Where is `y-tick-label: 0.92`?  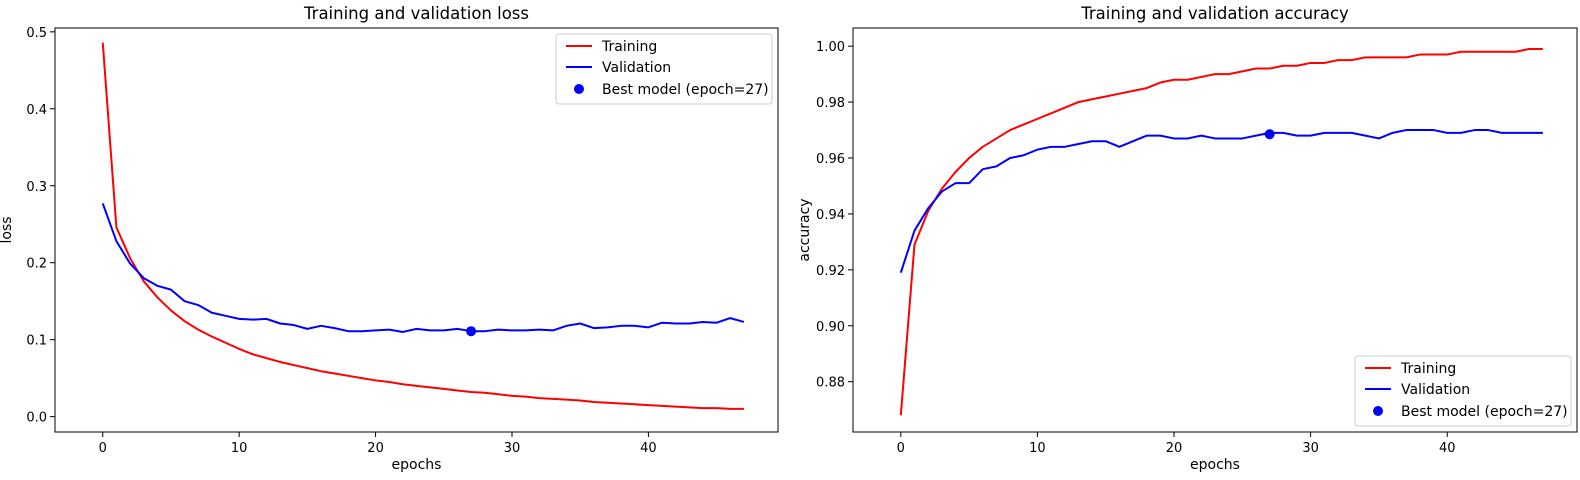 y-tick-label: 0.92 is located at coordinates (830, 271).